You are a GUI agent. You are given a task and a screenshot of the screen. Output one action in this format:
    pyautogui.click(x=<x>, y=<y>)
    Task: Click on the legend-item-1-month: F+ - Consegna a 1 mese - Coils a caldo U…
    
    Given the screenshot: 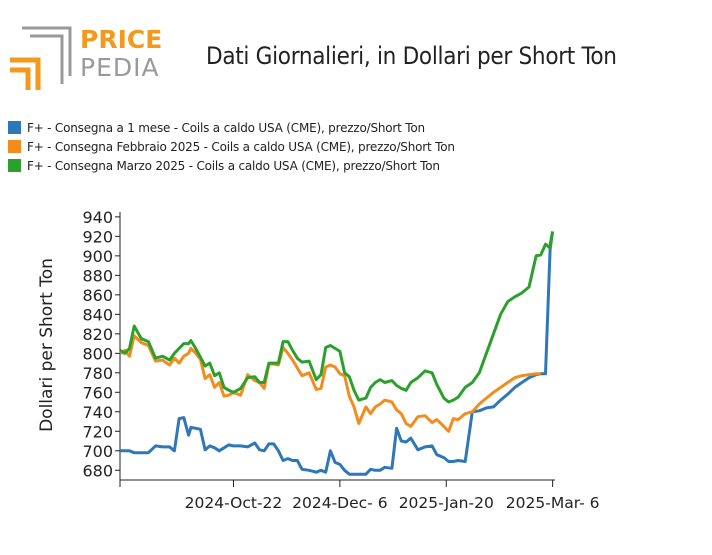 What is the action you would take?
    pyautogui.click(x=231, y=127)
    